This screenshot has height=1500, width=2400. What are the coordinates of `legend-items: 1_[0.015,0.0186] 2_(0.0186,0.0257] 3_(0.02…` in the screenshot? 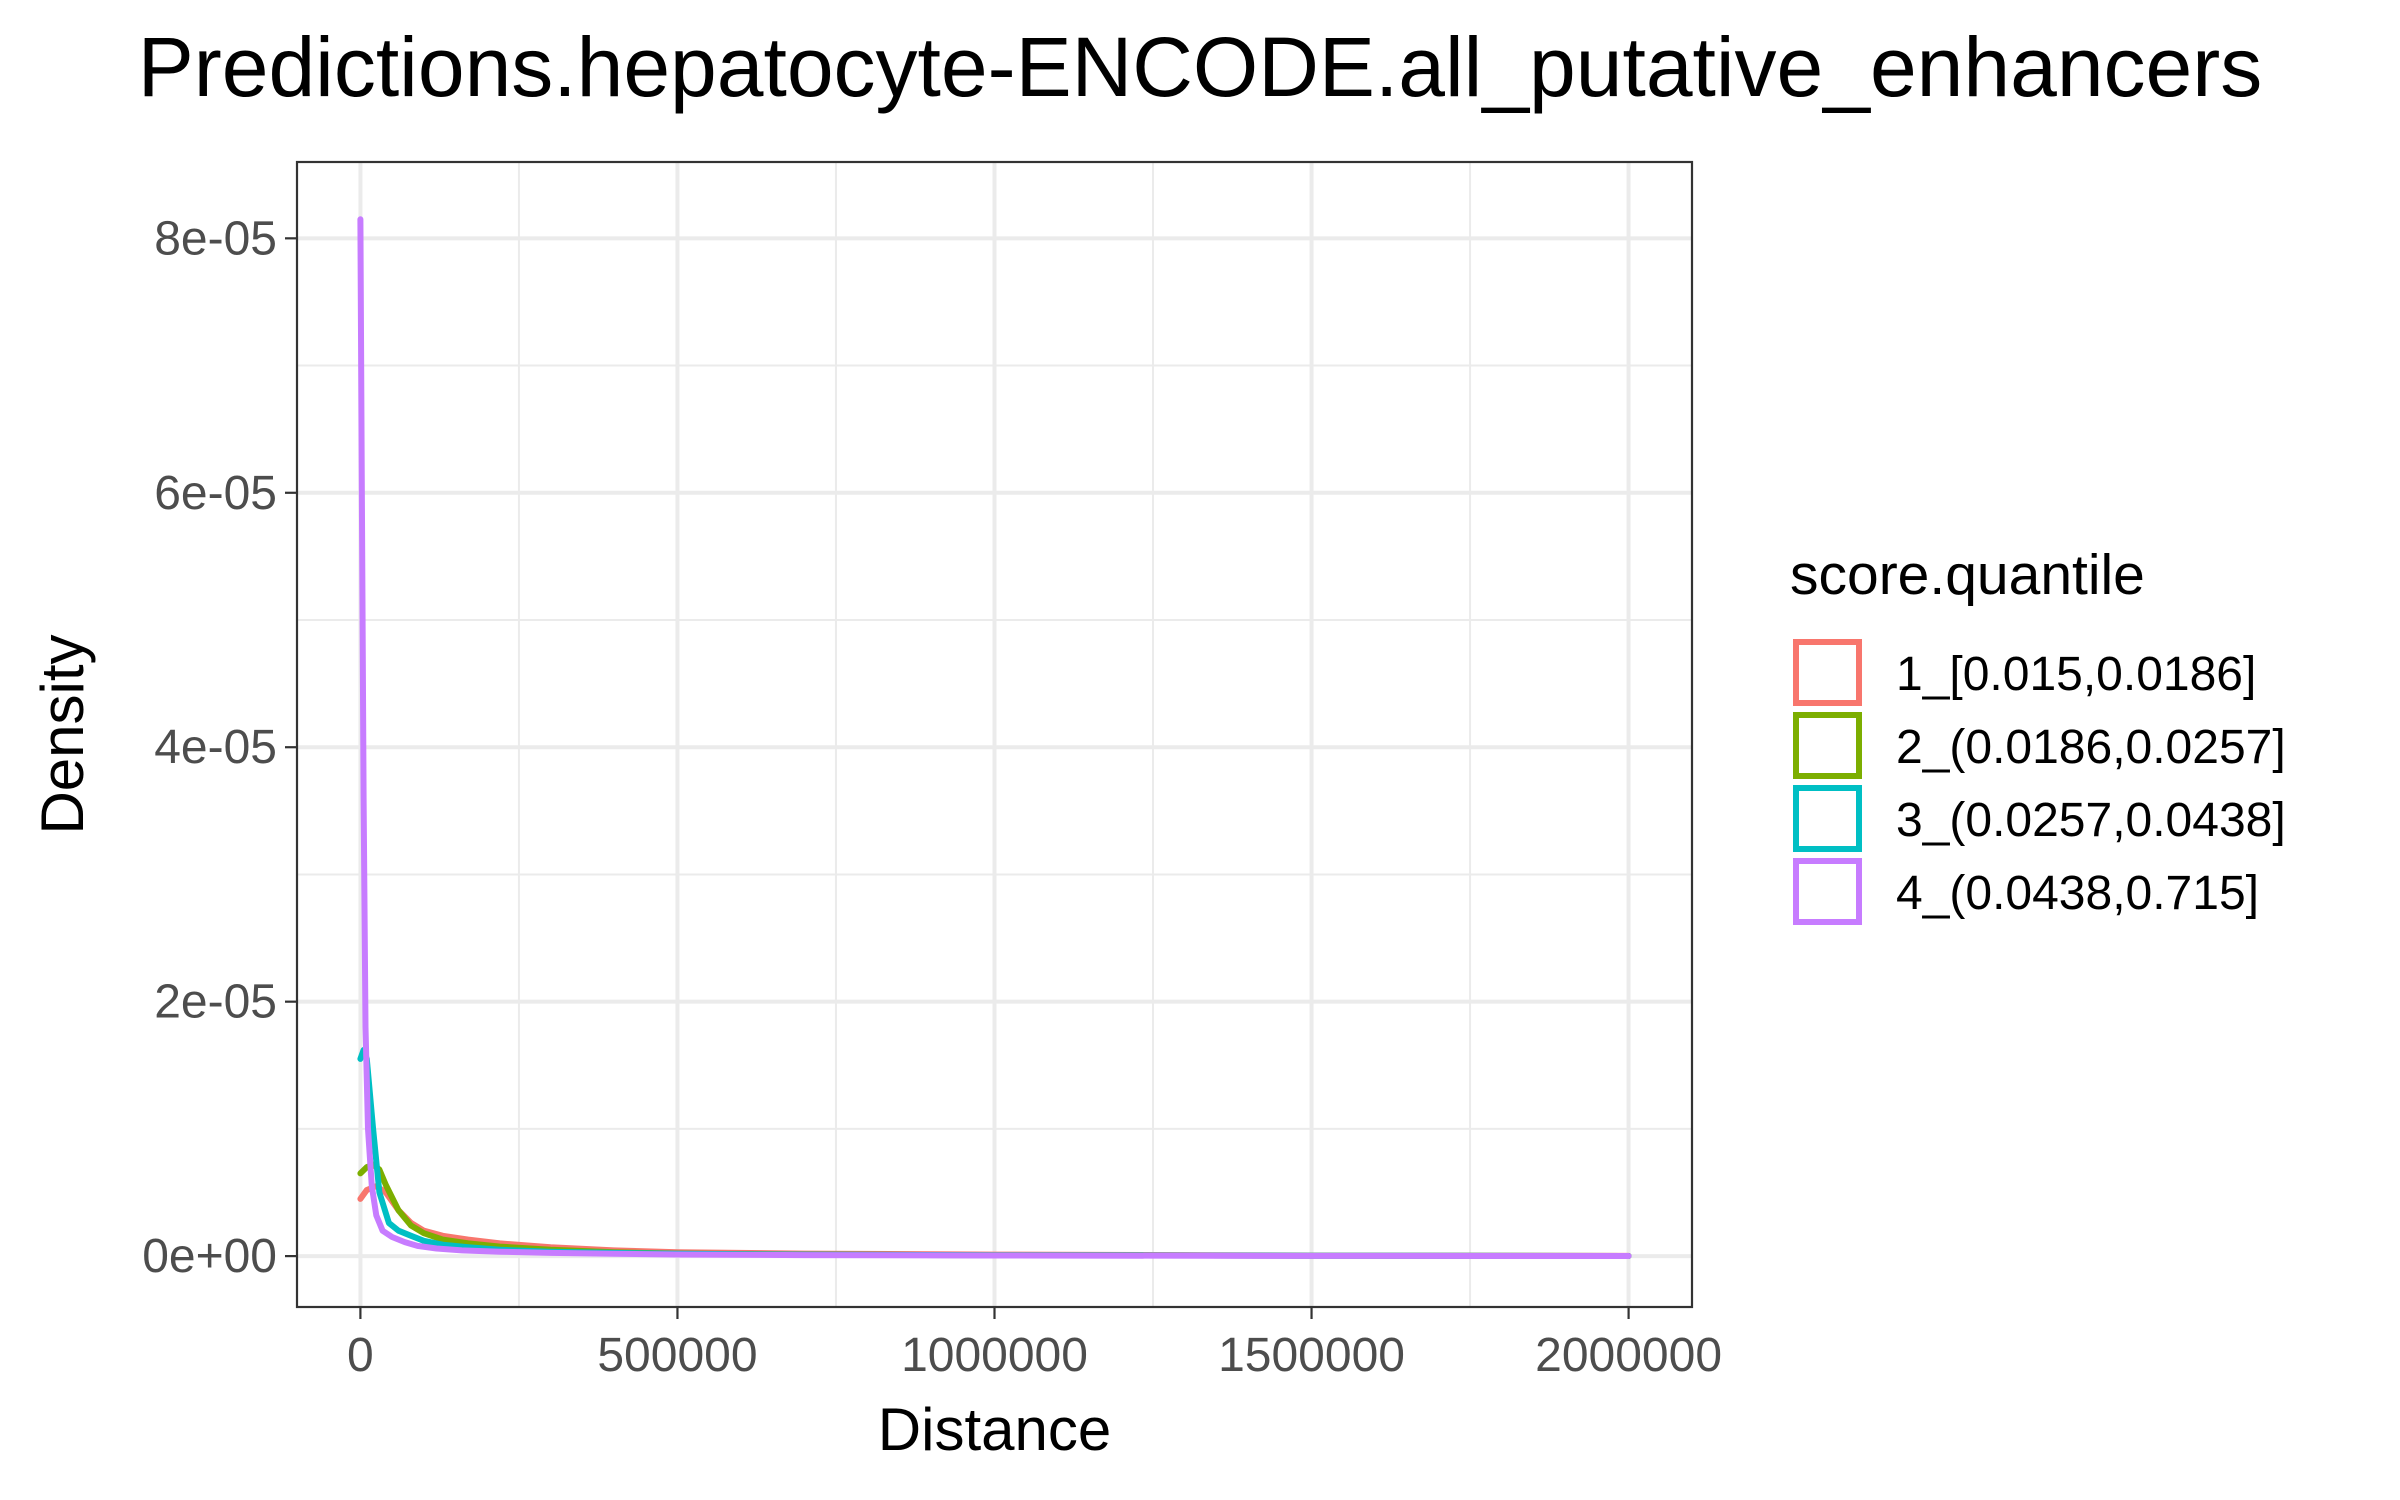 It's located at (2039, 782).